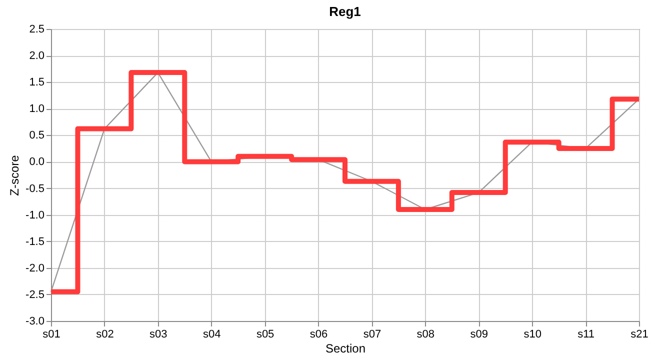  I want to click on x-tick-label: s09, so click(479, 334).